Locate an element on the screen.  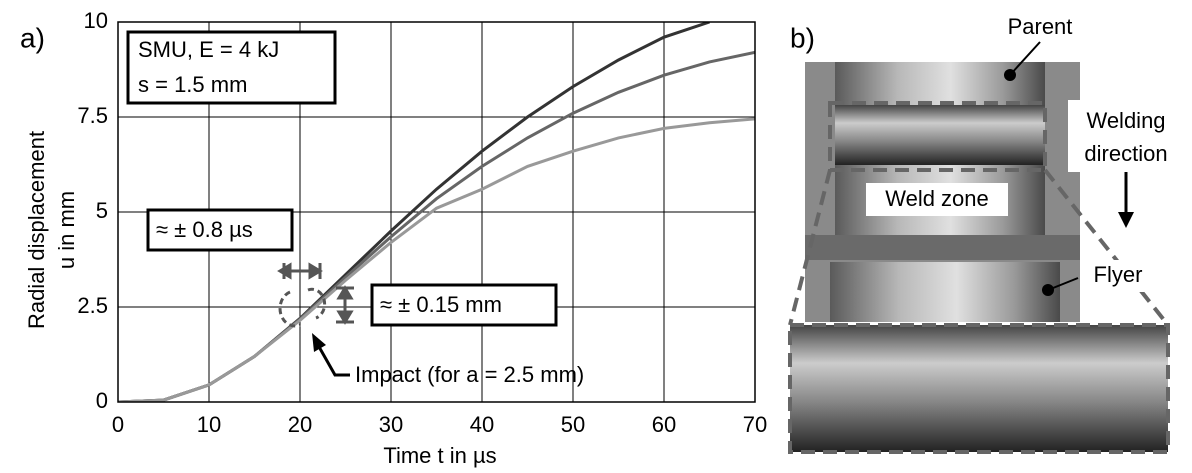
x-tick-label: 50 is located at coordinates (573, 424).